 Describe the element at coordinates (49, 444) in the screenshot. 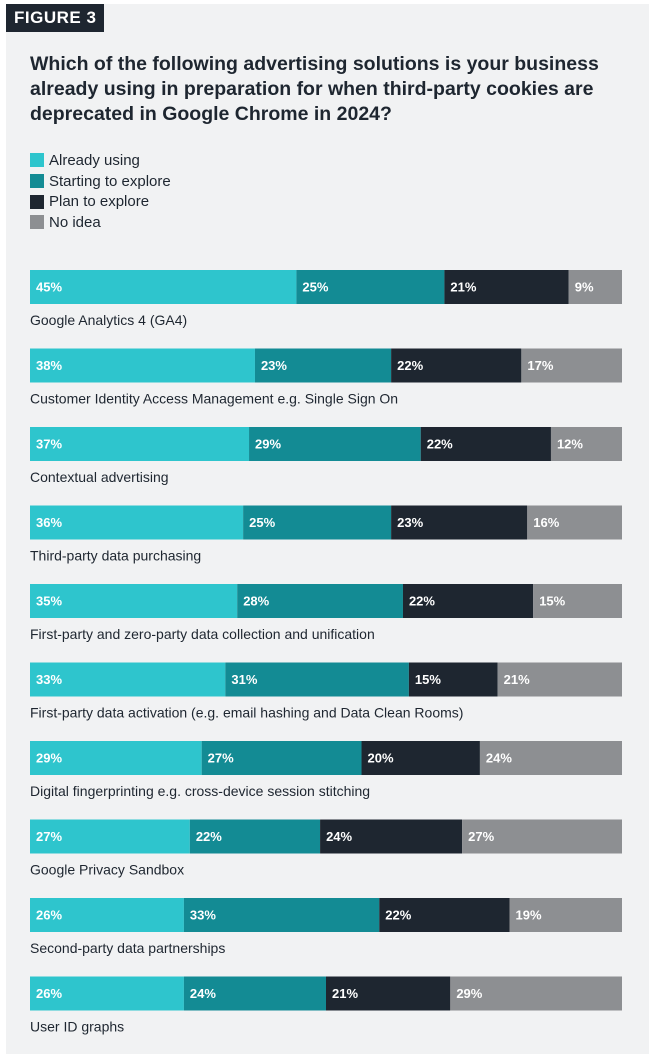

I see `data-label: 37%` at that location.